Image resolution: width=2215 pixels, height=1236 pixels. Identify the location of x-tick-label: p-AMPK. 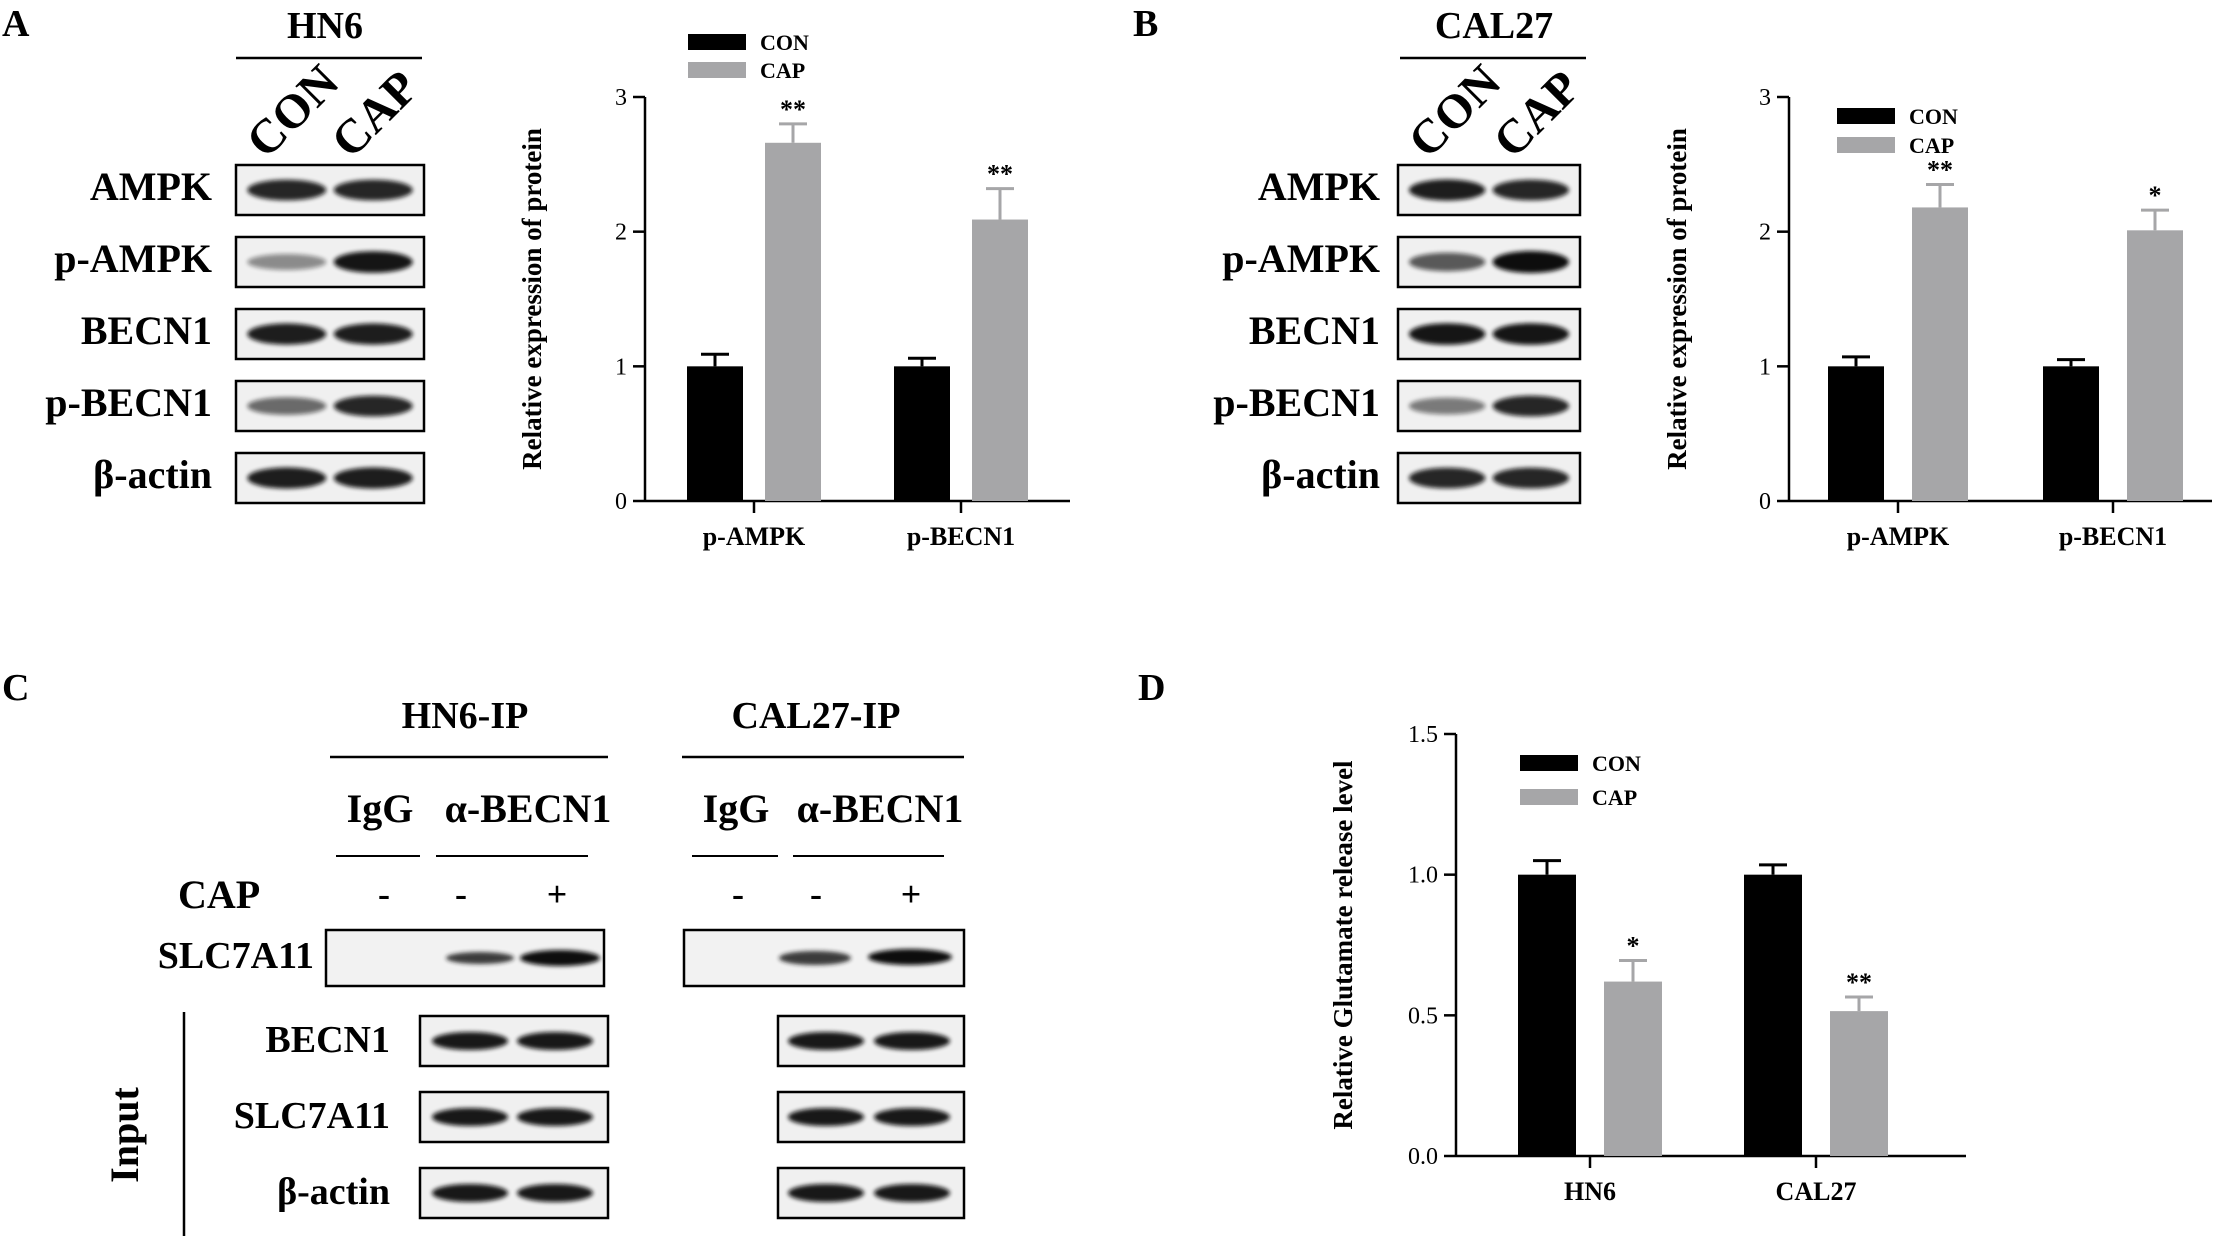
(1898, 536).